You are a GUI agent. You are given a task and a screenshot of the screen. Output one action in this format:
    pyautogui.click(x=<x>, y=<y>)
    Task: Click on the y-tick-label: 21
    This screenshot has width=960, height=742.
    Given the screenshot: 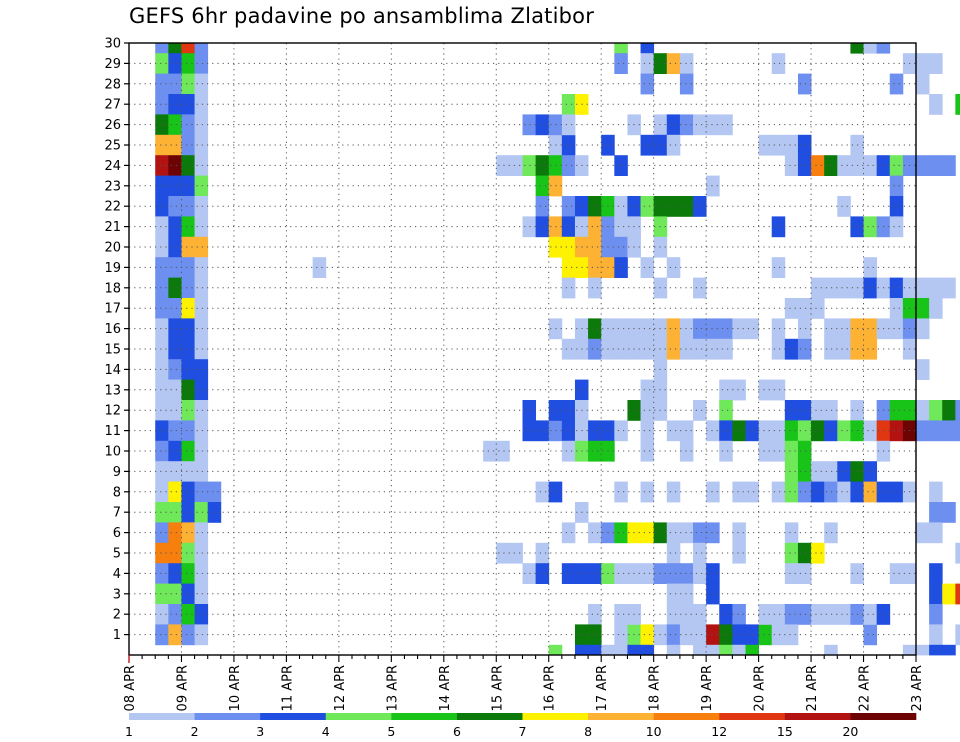 What is the action you would take?
    pyautogui.click(x=112, y=227)
    